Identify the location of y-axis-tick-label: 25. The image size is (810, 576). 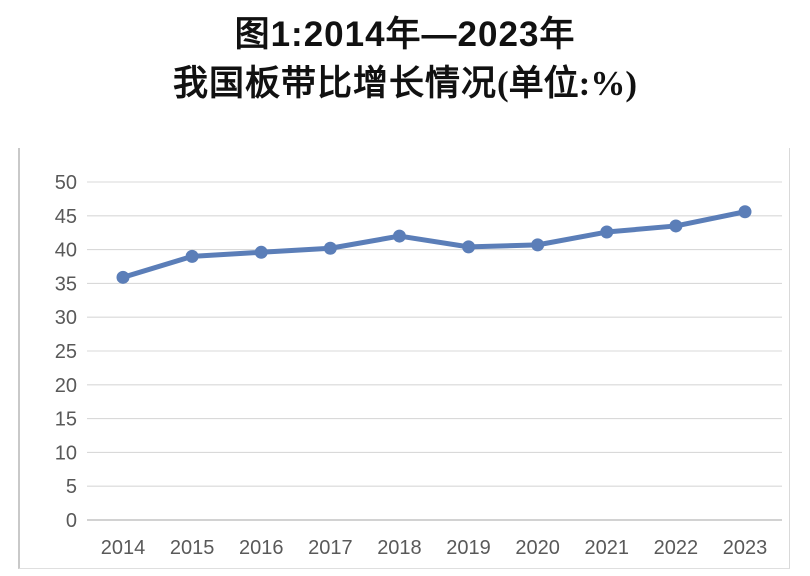
(66, 352).